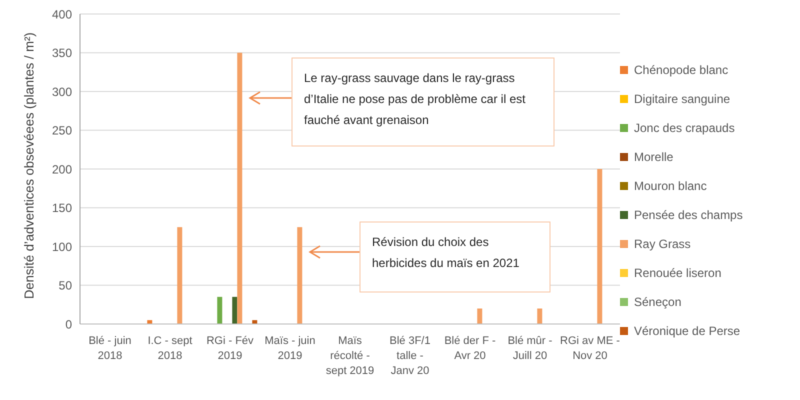  What do you see at coordinates (684, 128) in the screenshot?
I see `legend-label: Jonc des crapauds` at bounding box center [684, 128].